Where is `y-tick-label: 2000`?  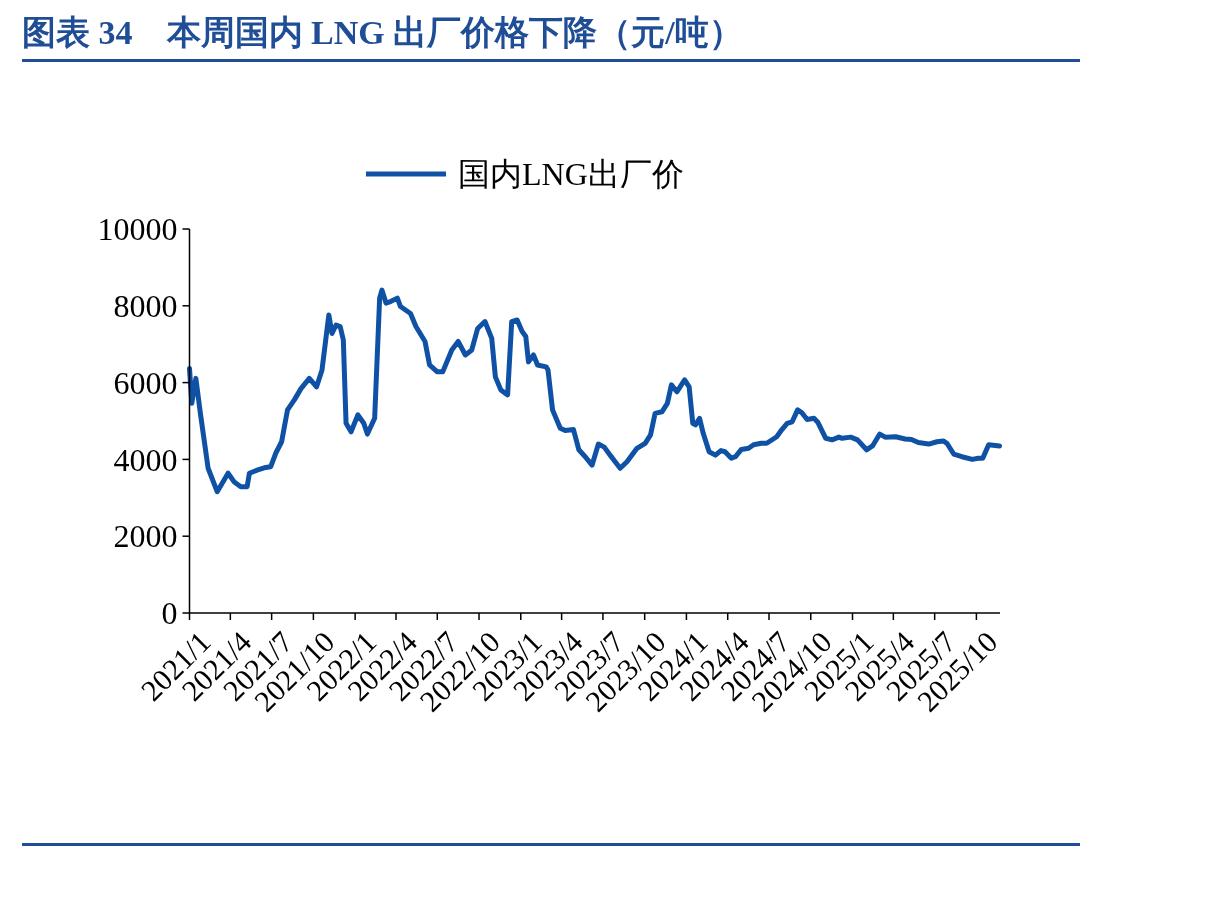
y-tick-label: 2000 is located at coordinates (145, 536).